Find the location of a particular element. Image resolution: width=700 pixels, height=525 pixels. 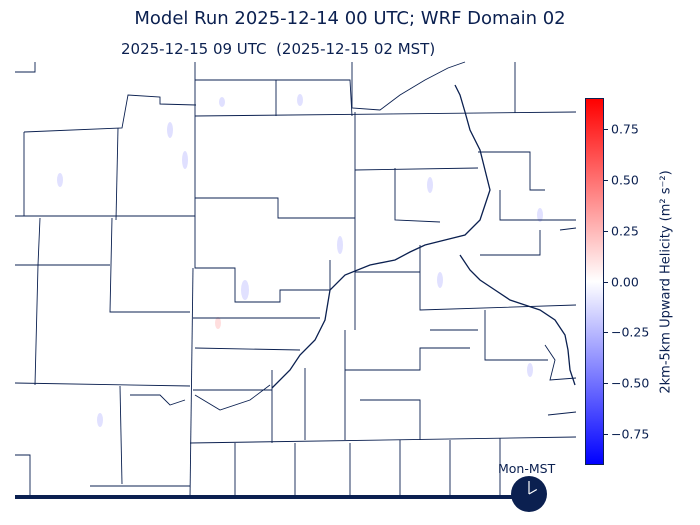

colorbar is located at coordinates (594, 281).